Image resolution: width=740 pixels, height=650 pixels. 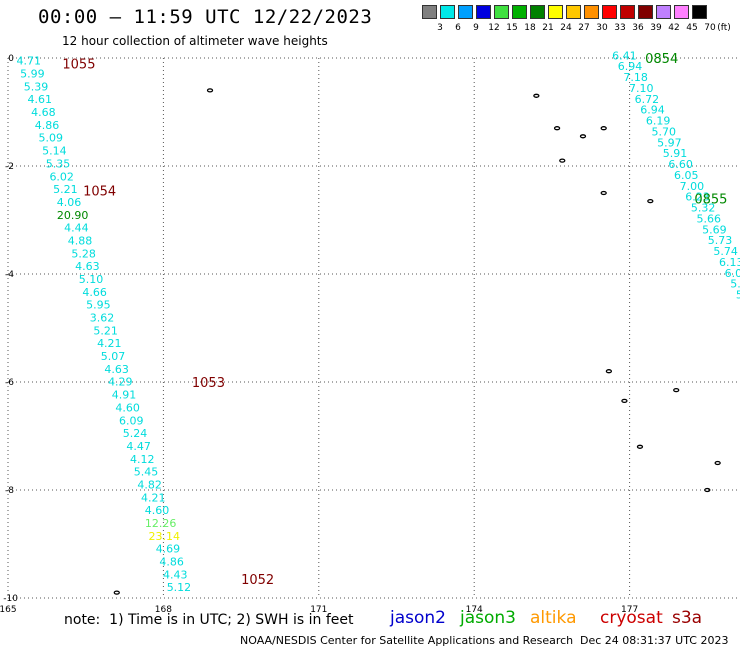 What do you see at coordinates (640, 446) in the screenshot?
I see `island-l` at bounding box center [640, 446].